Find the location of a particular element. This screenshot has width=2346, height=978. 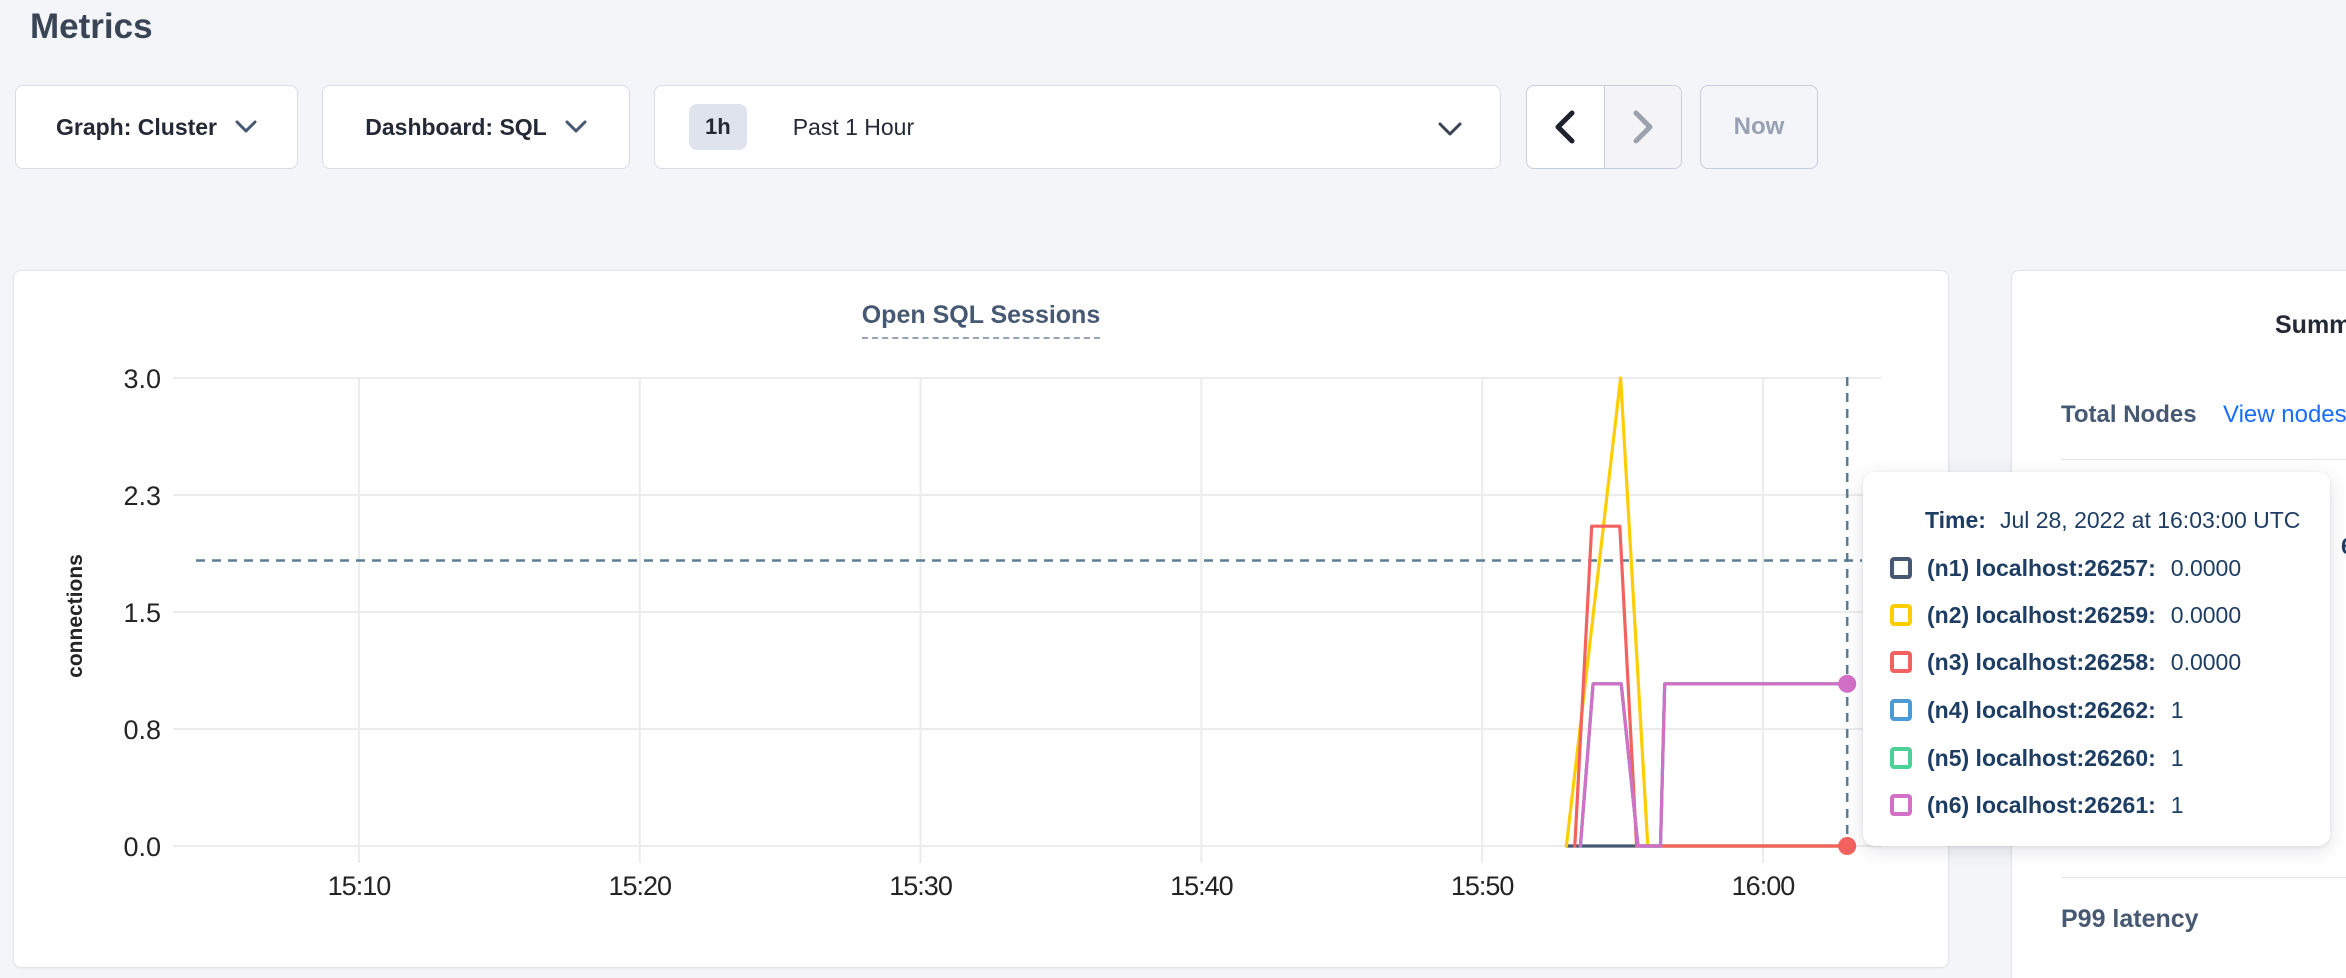

tooltip-series-row: (n6) localhost:26261: 1 is located at coordinates (2037, 805).